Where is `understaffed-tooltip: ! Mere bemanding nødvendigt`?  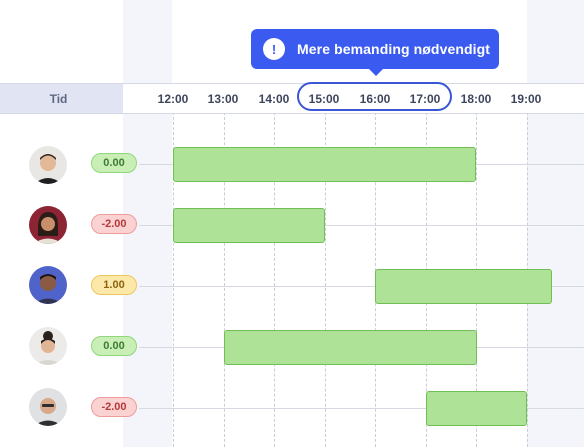 understaffed-tooltip: ! Mere bemanding nødvendigt is located at coordinates (375, 52).